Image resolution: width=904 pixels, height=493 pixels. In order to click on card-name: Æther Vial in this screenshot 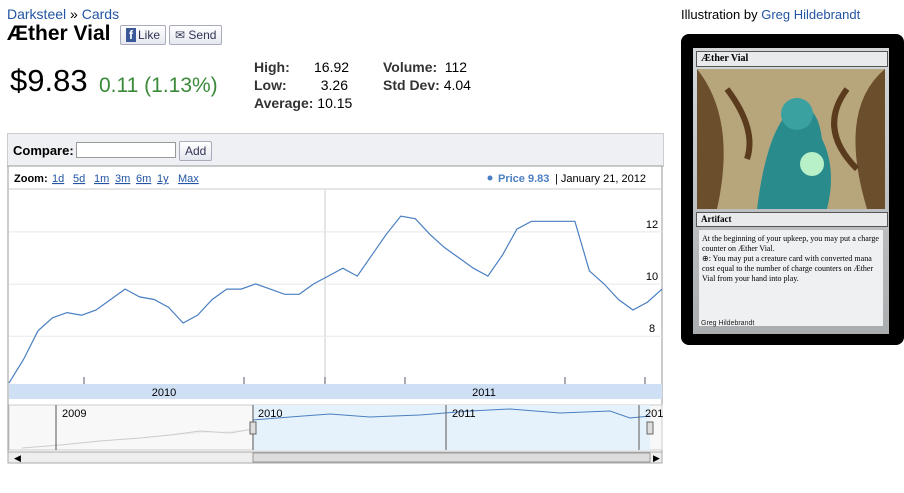, I will do `click(792, 59)`.